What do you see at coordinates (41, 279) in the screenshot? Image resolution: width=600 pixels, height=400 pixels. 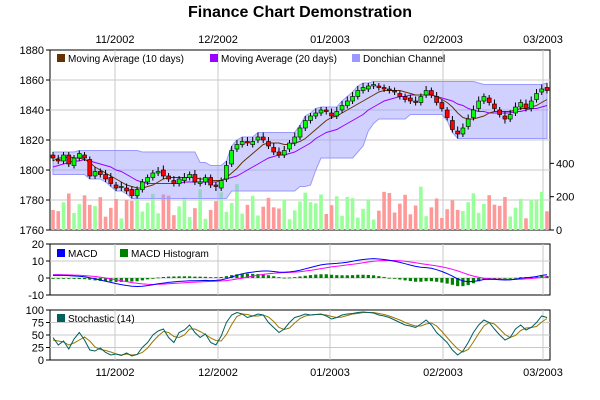 I see `macd-y-tick-label: 0` at bounding box center [41, 279].